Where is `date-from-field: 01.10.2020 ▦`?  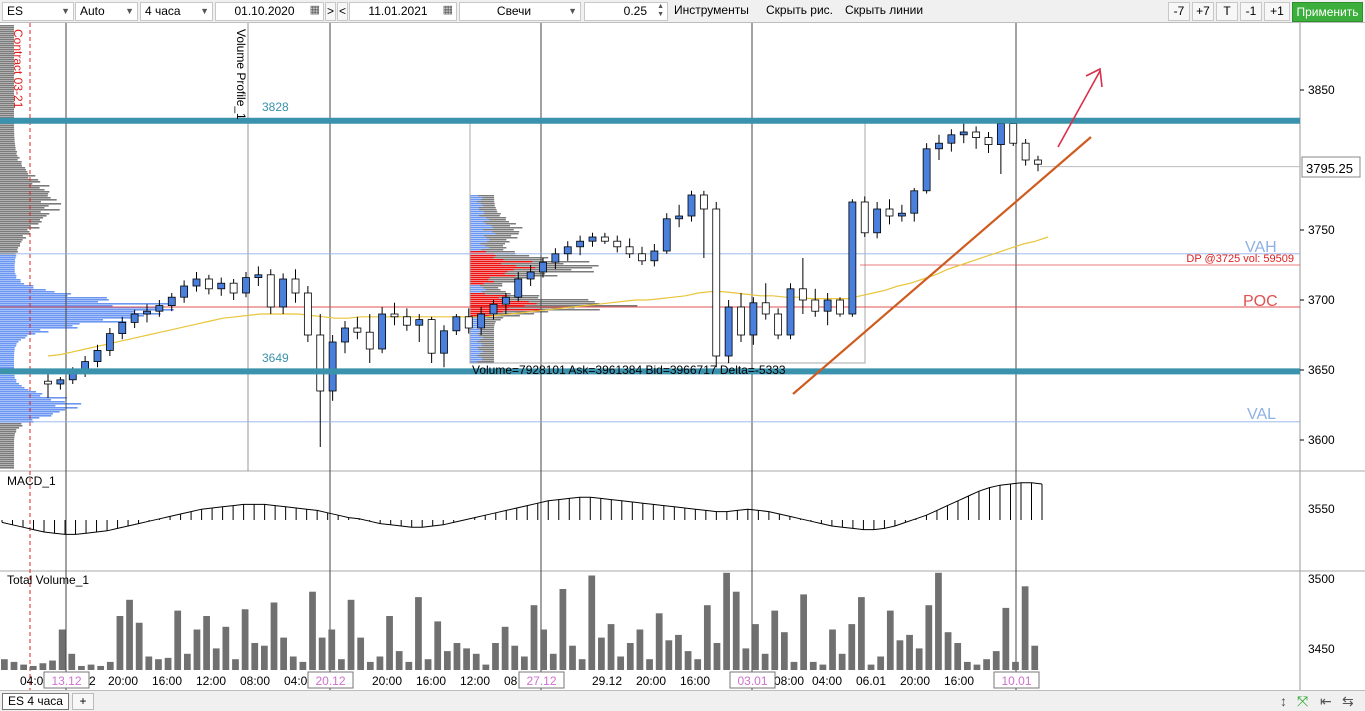
date-from-field: 01.10.2020 ▦ is located at coordinates (269, 11).